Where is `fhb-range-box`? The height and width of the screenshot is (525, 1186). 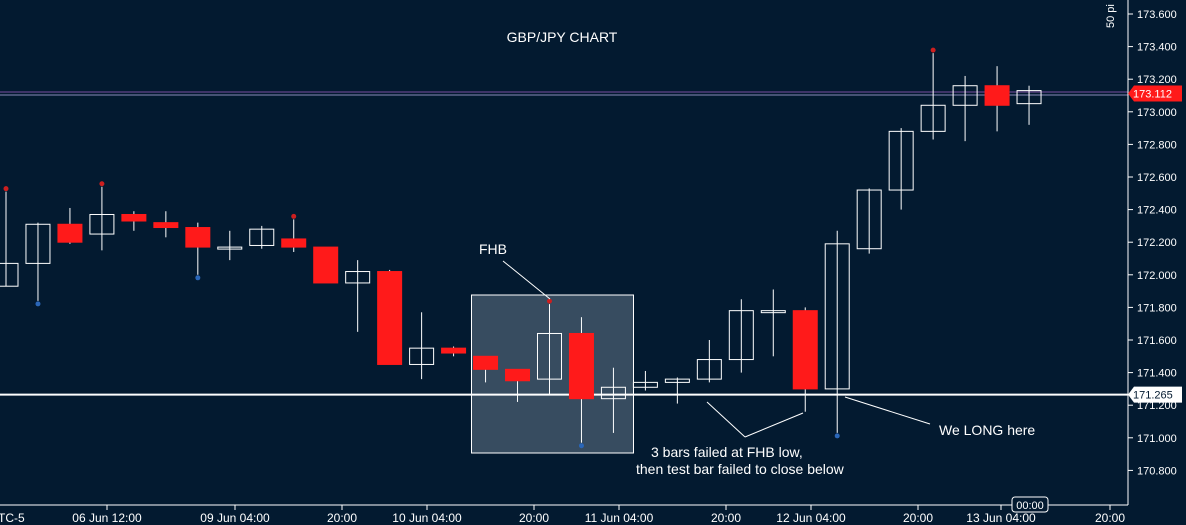
fhb-range-box is located at coordinates (552, 374).